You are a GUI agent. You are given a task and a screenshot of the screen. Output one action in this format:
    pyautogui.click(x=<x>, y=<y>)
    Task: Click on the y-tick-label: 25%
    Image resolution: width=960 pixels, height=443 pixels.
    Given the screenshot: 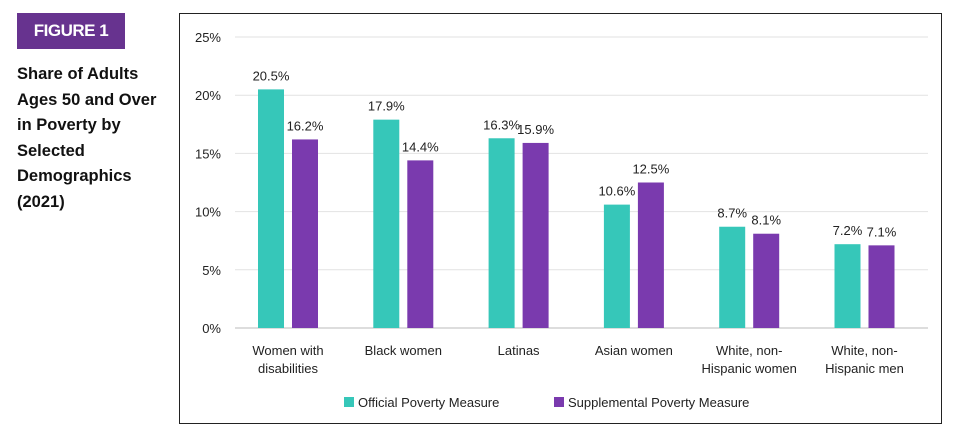 What is the action you would take?
    pyautogui.click(x=208, y=37)
    